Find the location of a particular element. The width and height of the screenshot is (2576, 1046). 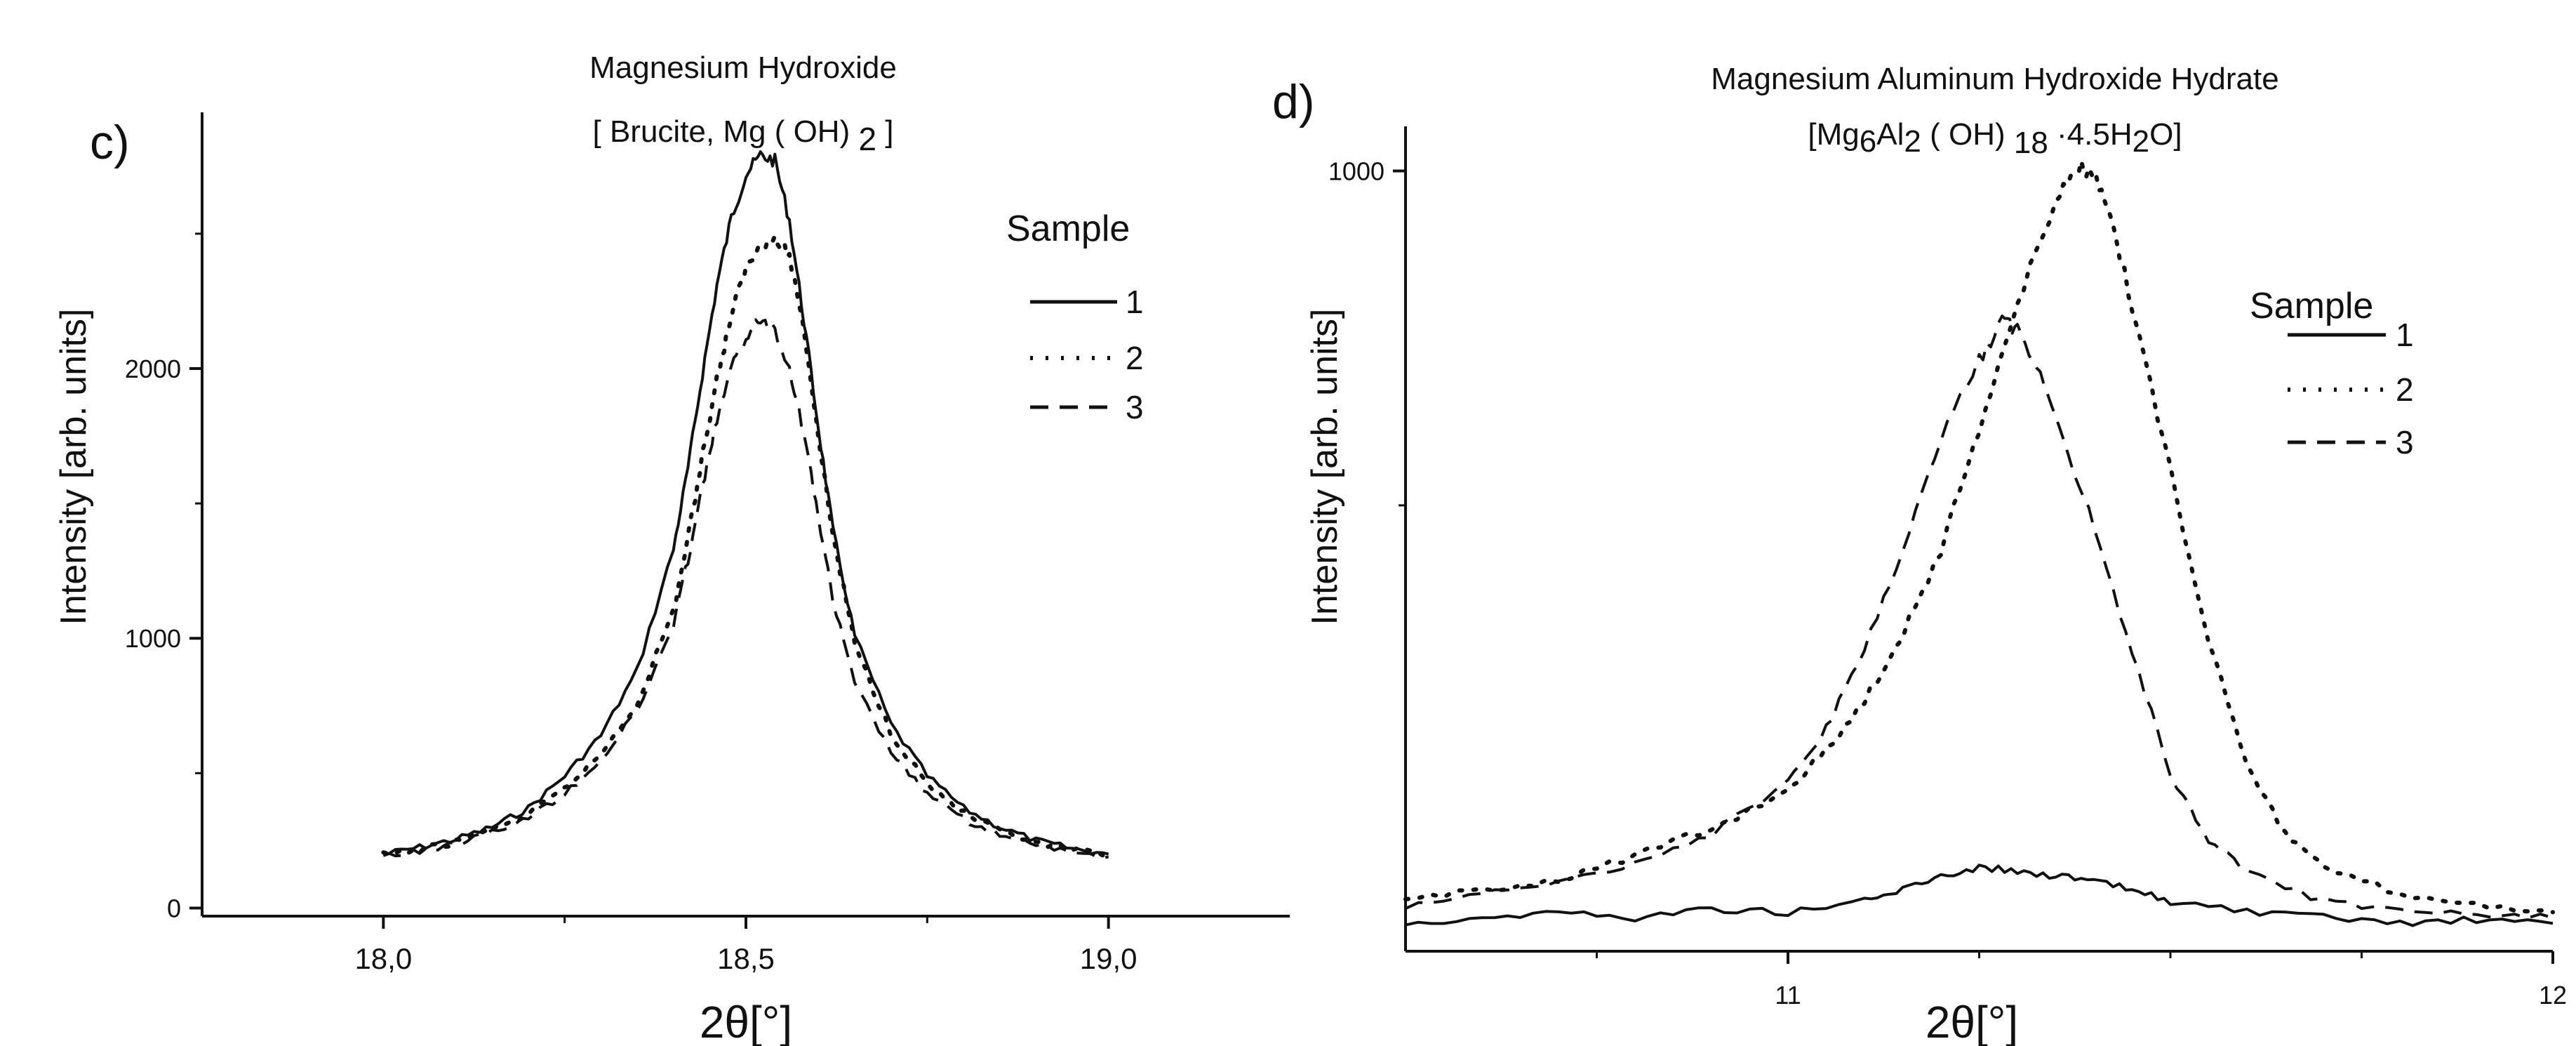

panel-d-title-line2: [Mg6Al2 ( OH) 18 ·4.5H2O] is located at coordinates (1995, 138).